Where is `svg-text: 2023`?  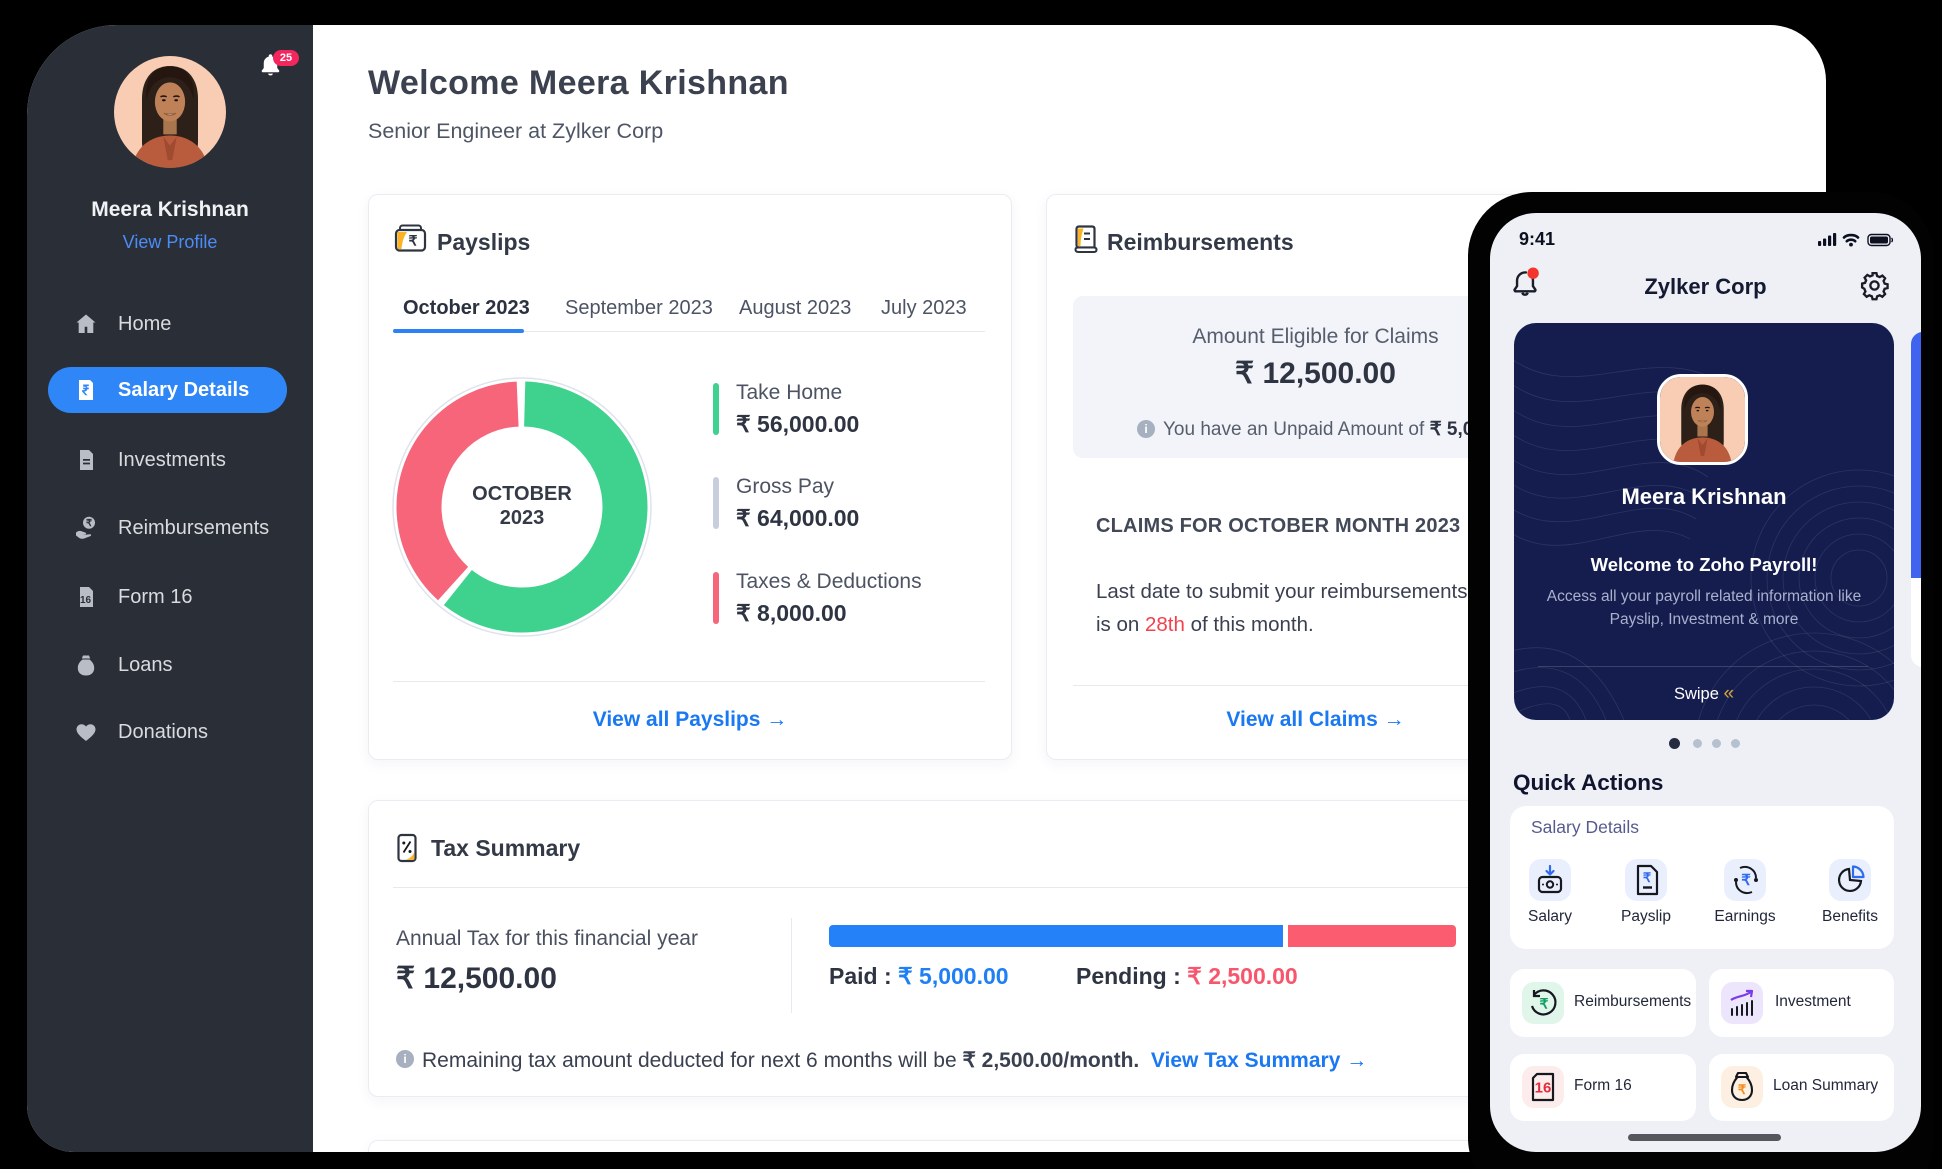
svg-text: 2023 is located at coordinates (522, 518).